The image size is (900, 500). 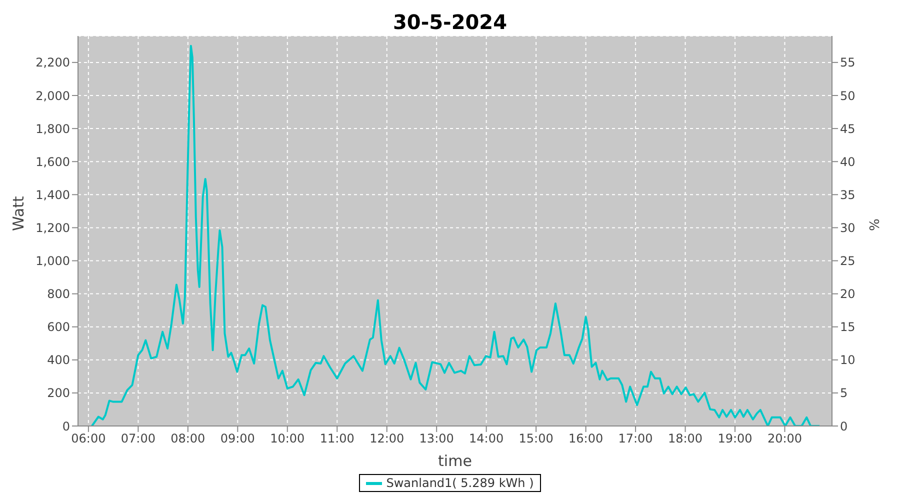 I want to click on x-tick-label: 08:00, so click(x=188, y=439).